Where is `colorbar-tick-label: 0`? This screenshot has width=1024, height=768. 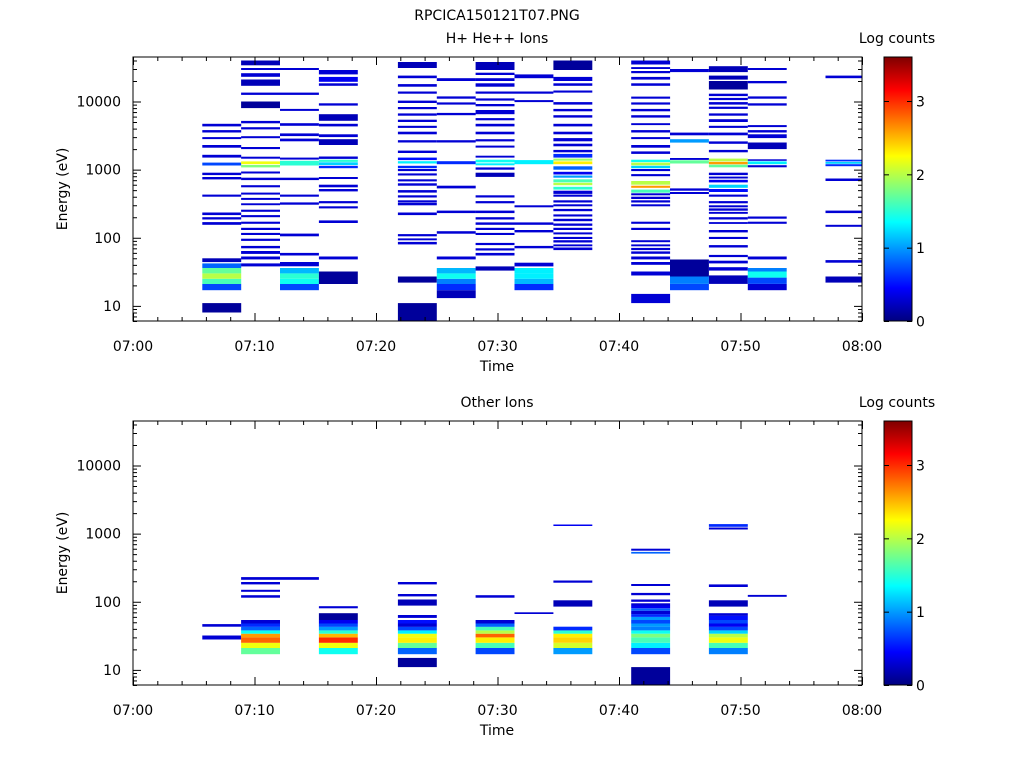
colorbar-tick-label: 0 is located at coordinates (920, 323).